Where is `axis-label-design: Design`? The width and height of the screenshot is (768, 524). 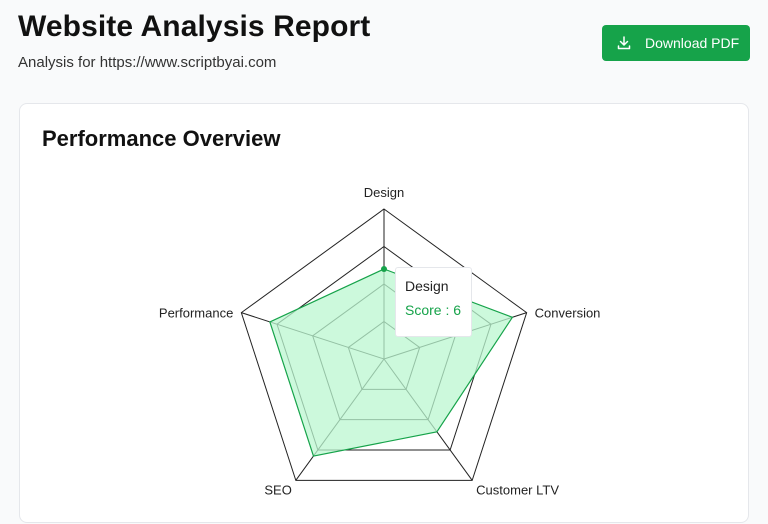
axis-label-design: Design is located at coordinates (384, 192).